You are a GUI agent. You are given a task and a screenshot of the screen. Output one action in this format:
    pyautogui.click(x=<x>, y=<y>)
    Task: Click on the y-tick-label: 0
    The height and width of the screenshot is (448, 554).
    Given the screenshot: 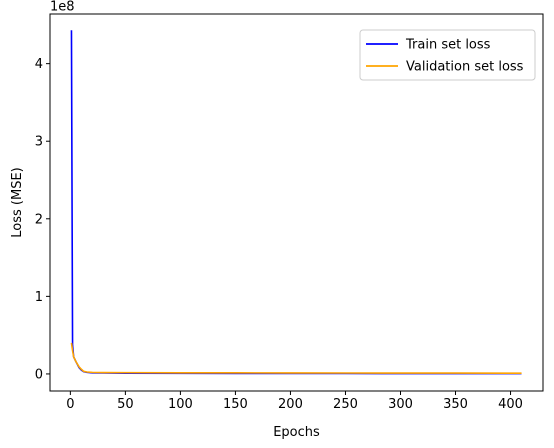 What is the action you would take?
    pyautogui.click(x=39, y=374)
    